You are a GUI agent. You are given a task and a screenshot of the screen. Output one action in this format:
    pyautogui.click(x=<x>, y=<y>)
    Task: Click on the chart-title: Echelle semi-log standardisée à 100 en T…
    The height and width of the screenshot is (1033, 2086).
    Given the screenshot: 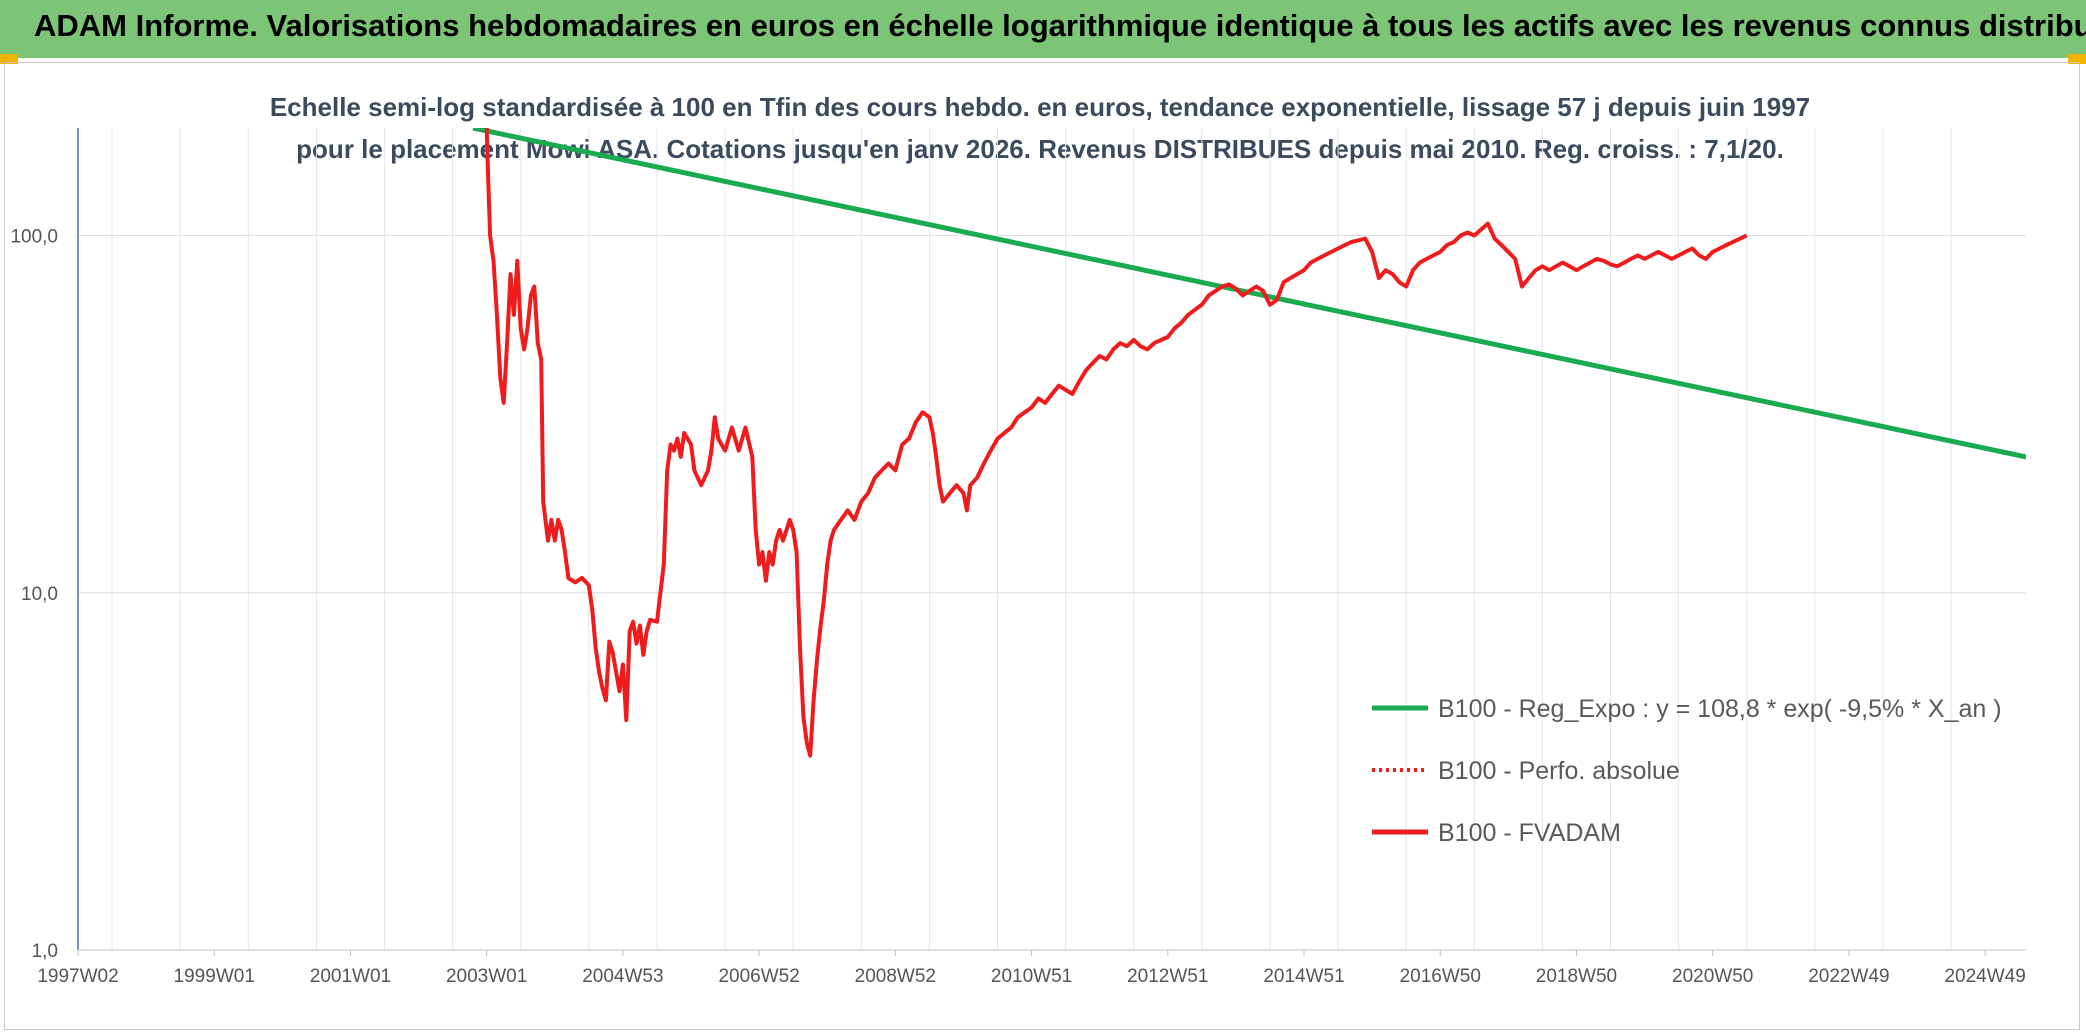 What is the action you would take?
    pyautogui.click(x=1040, y=128)
    